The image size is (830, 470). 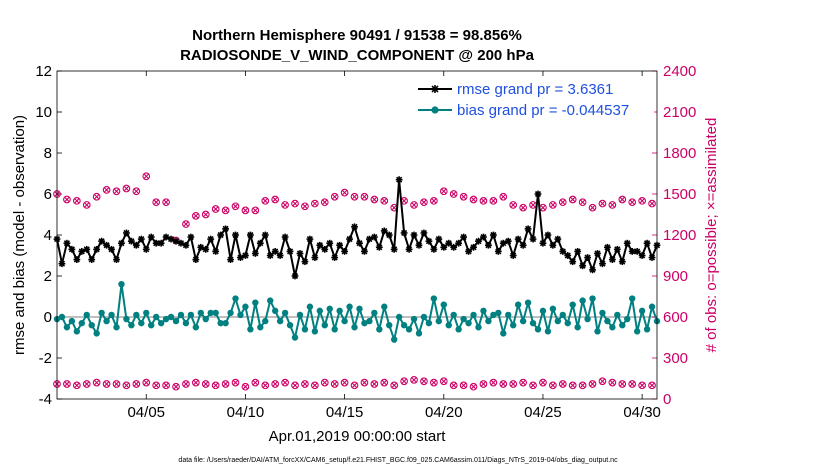 What do you see at coordinates (535, 89) in the screenshot?
I see `legend-rmse-label: rmse grand pr = 3.6361` at bounding box center [535, 89].